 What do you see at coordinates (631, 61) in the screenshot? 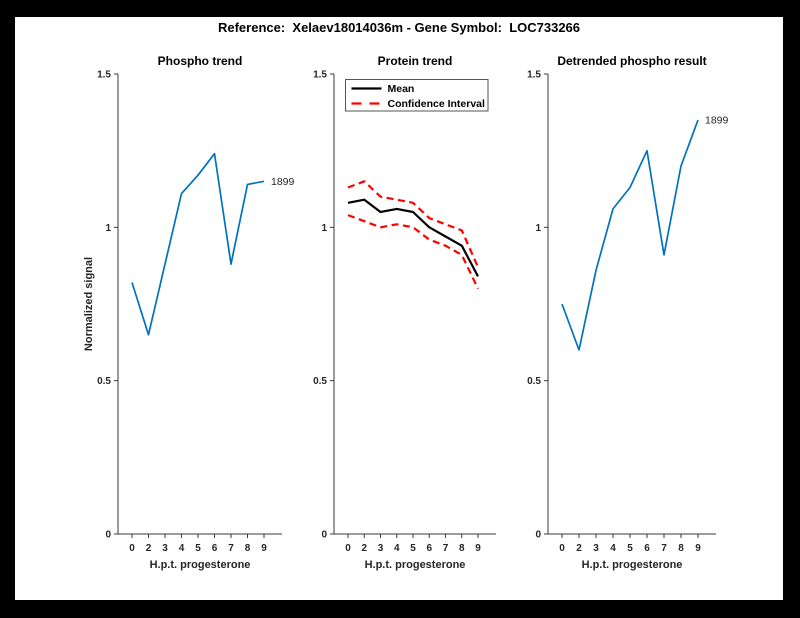
I see `subplot-title: Detrended phospho result` at bounding box center [631, 61].